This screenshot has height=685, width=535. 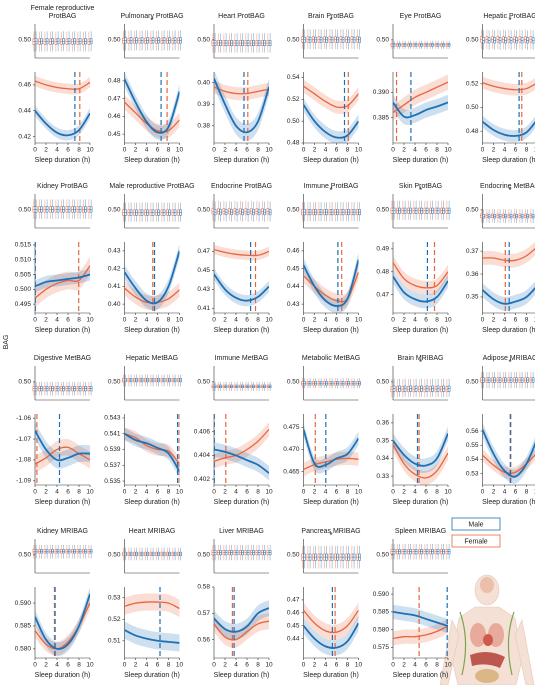 What do you see at coordinates (23, 418) in the screenshot?
I see `y-tick-label: -1.06` at bounding box center [23, 418].